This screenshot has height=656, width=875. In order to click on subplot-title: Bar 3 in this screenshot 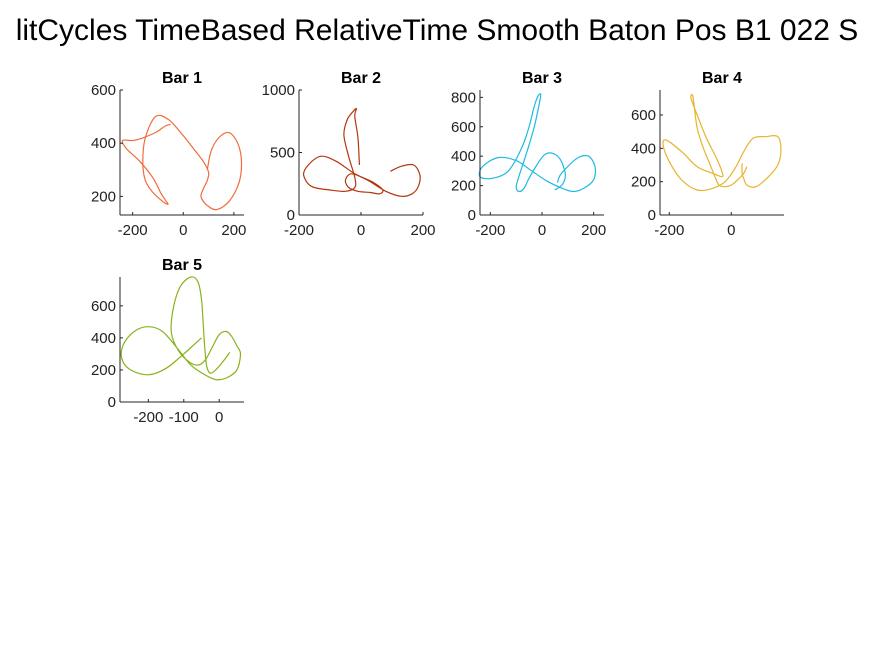, I will do `click(542, 78)`.